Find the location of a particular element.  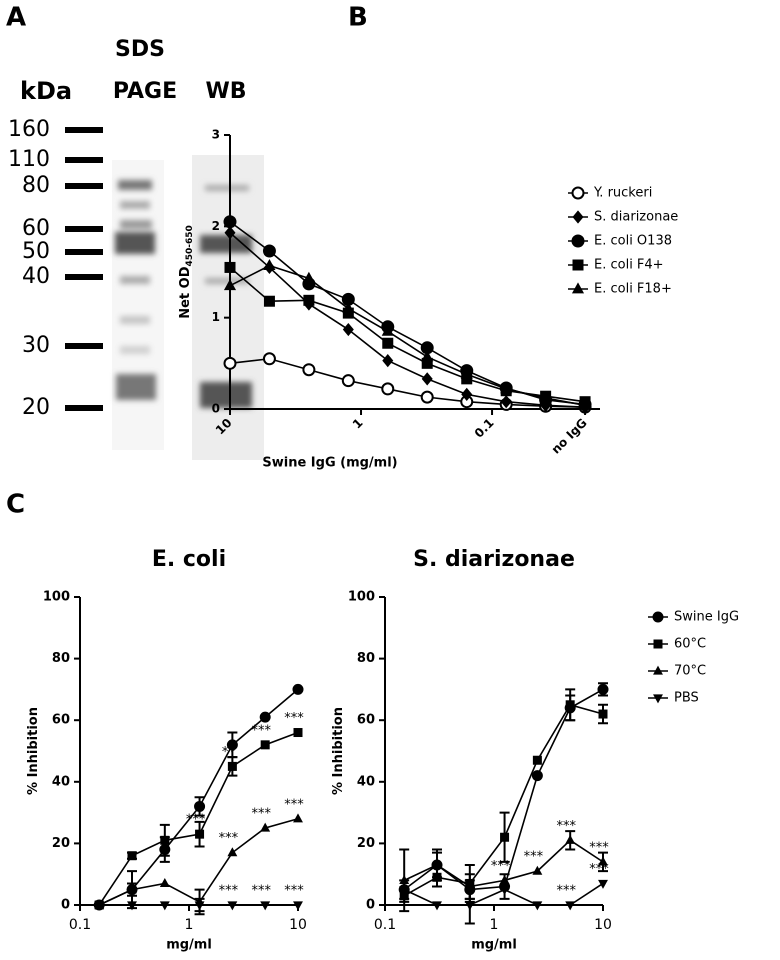

y-tick-label: 2 is located at coordinates (216, 226).